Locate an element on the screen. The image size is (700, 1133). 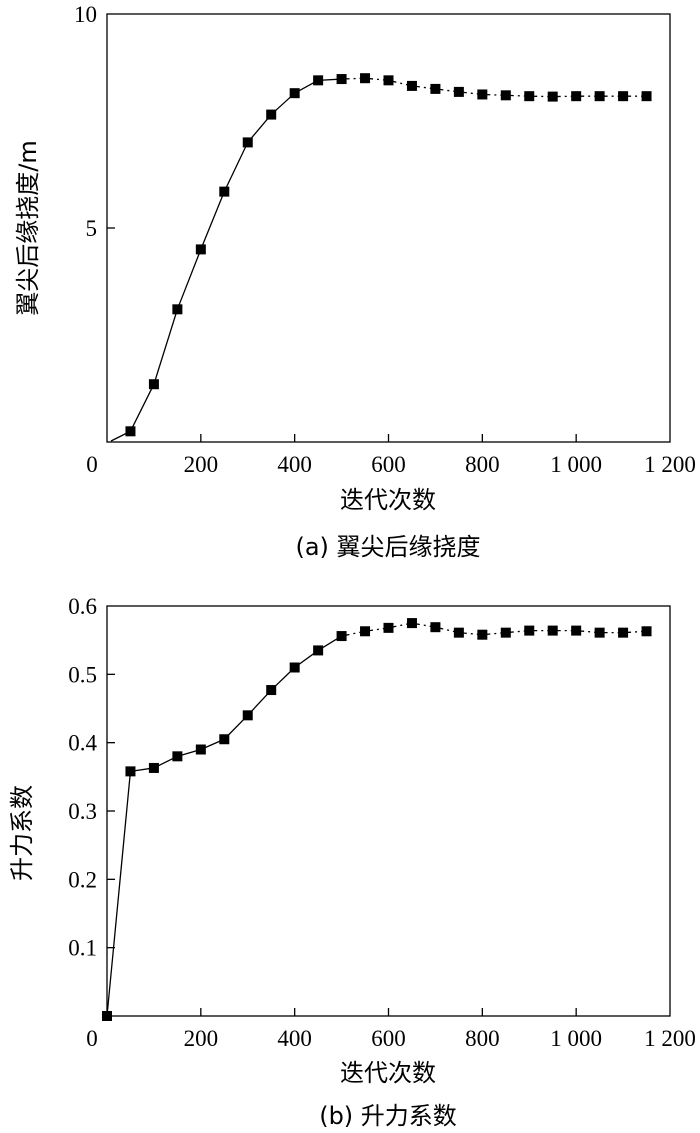
y-tick-label: 0.2 is located at coordinates (82, 879).